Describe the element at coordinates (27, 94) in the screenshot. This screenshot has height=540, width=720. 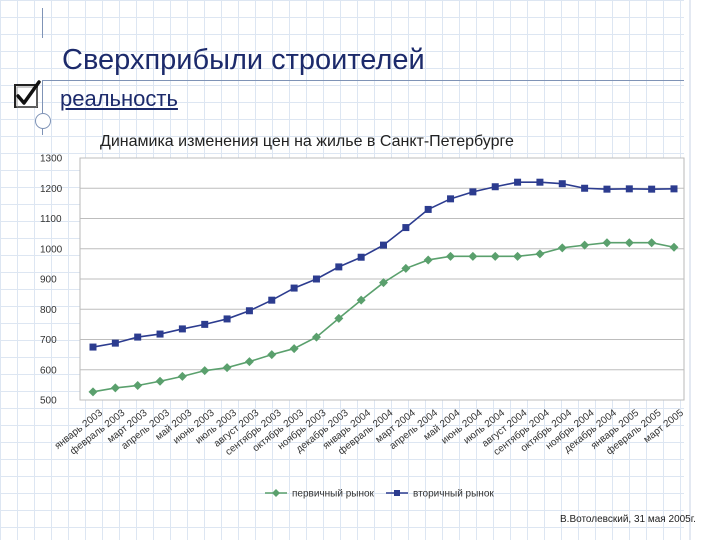
I see `checkbox-checked-icon` at that location.